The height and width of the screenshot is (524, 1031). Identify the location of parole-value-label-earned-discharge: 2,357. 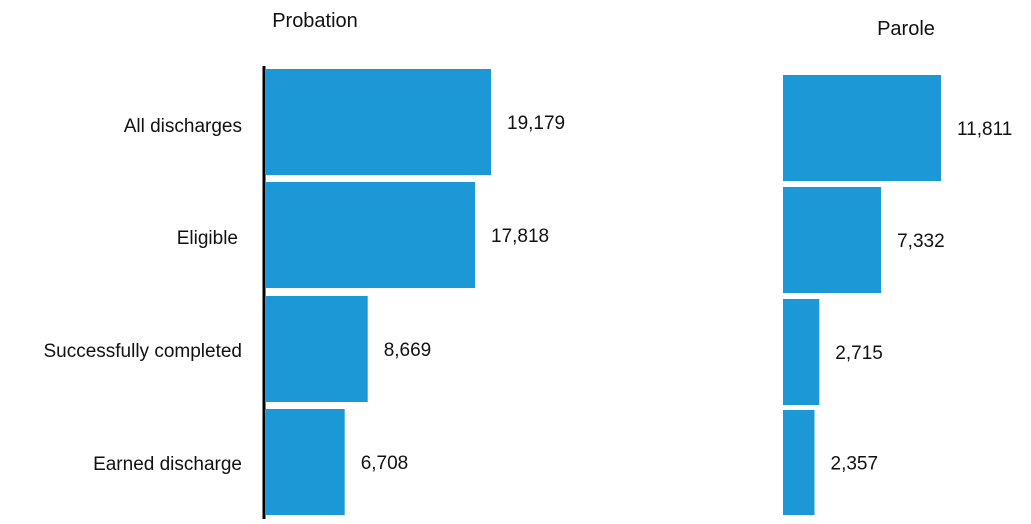
(855, 464).